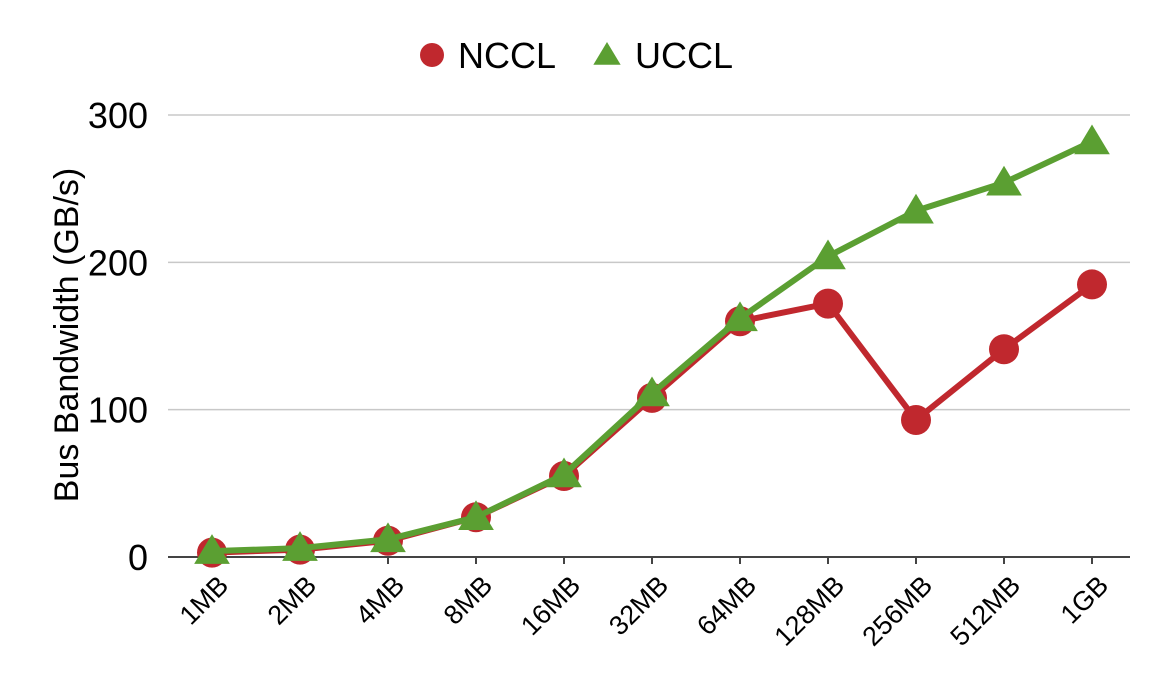  What do you see at coordinates (576, 55) in the screenshot?
I see `legend: NCCL UCCL` at bounding box center [576, 55].